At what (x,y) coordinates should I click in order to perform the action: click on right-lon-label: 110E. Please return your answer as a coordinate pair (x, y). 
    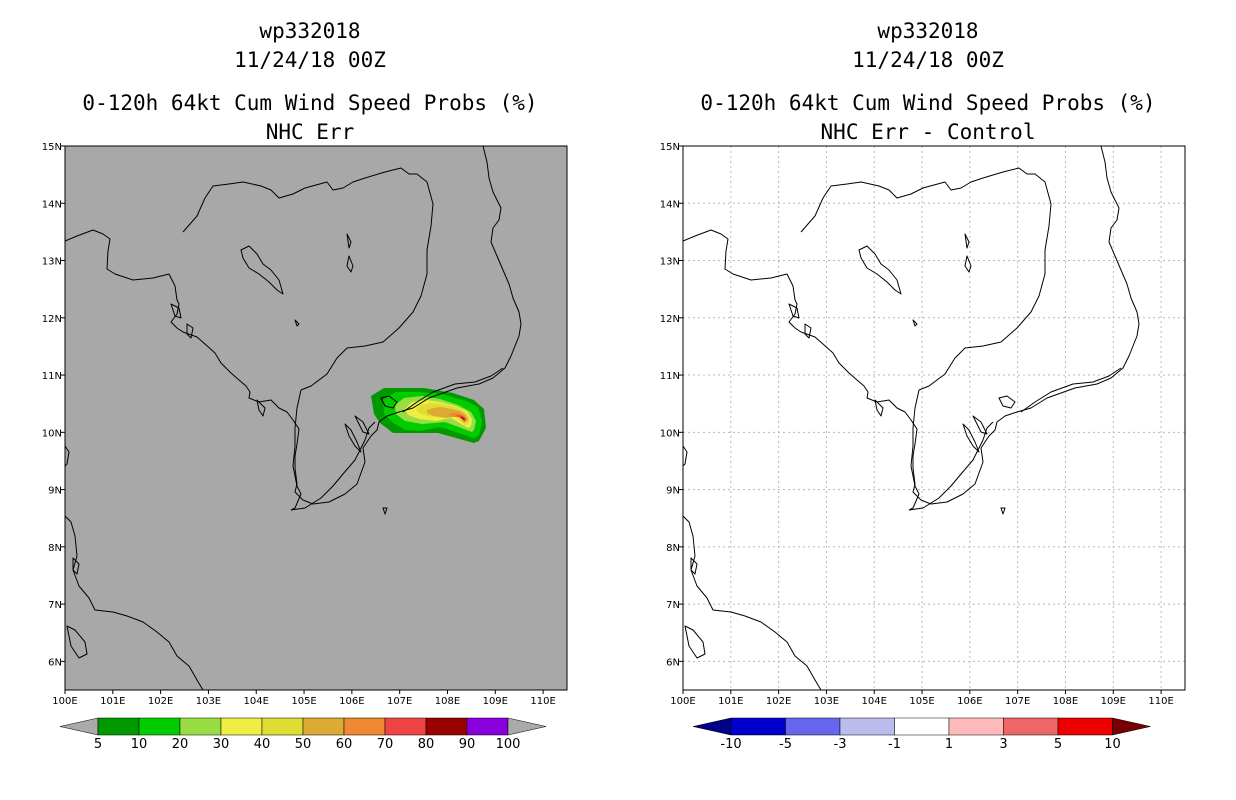
    Looking at the image, I should click on (1160, 701).